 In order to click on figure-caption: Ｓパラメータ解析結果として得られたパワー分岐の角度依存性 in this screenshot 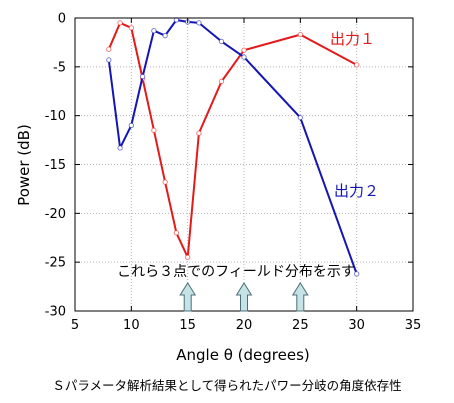, I will do `click(226, 385)`.